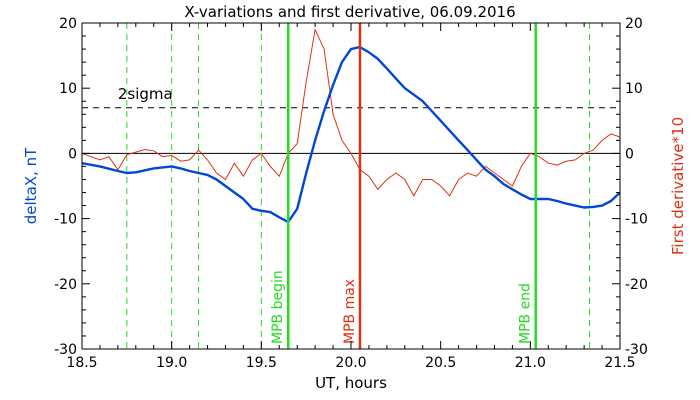  What do you see at coordinates (636, 220) in the screenshot?
I see `y-tick-label-right: -10` at bounding box center [636, 220].